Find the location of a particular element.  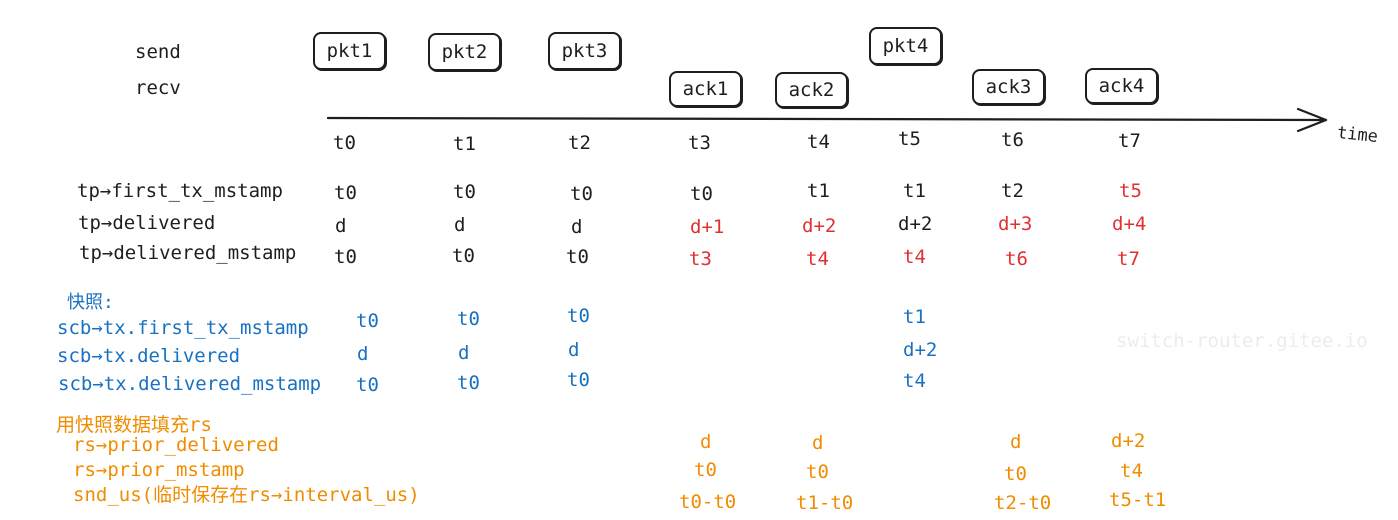

time-tick: t2 is located at coordinates (579, 143).